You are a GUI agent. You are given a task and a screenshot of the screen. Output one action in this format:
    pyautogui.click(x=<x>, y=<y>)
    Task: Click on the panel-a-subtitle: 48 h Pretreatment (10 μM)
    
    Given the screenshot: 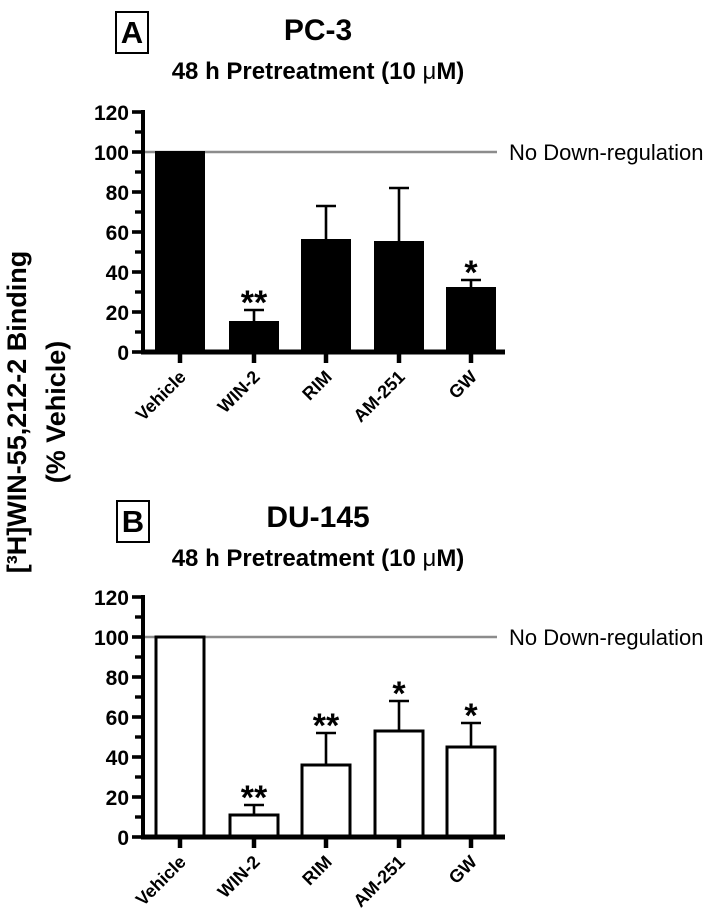 What is the action you would take?
    pyautogui.click(x=318, y=72)
    